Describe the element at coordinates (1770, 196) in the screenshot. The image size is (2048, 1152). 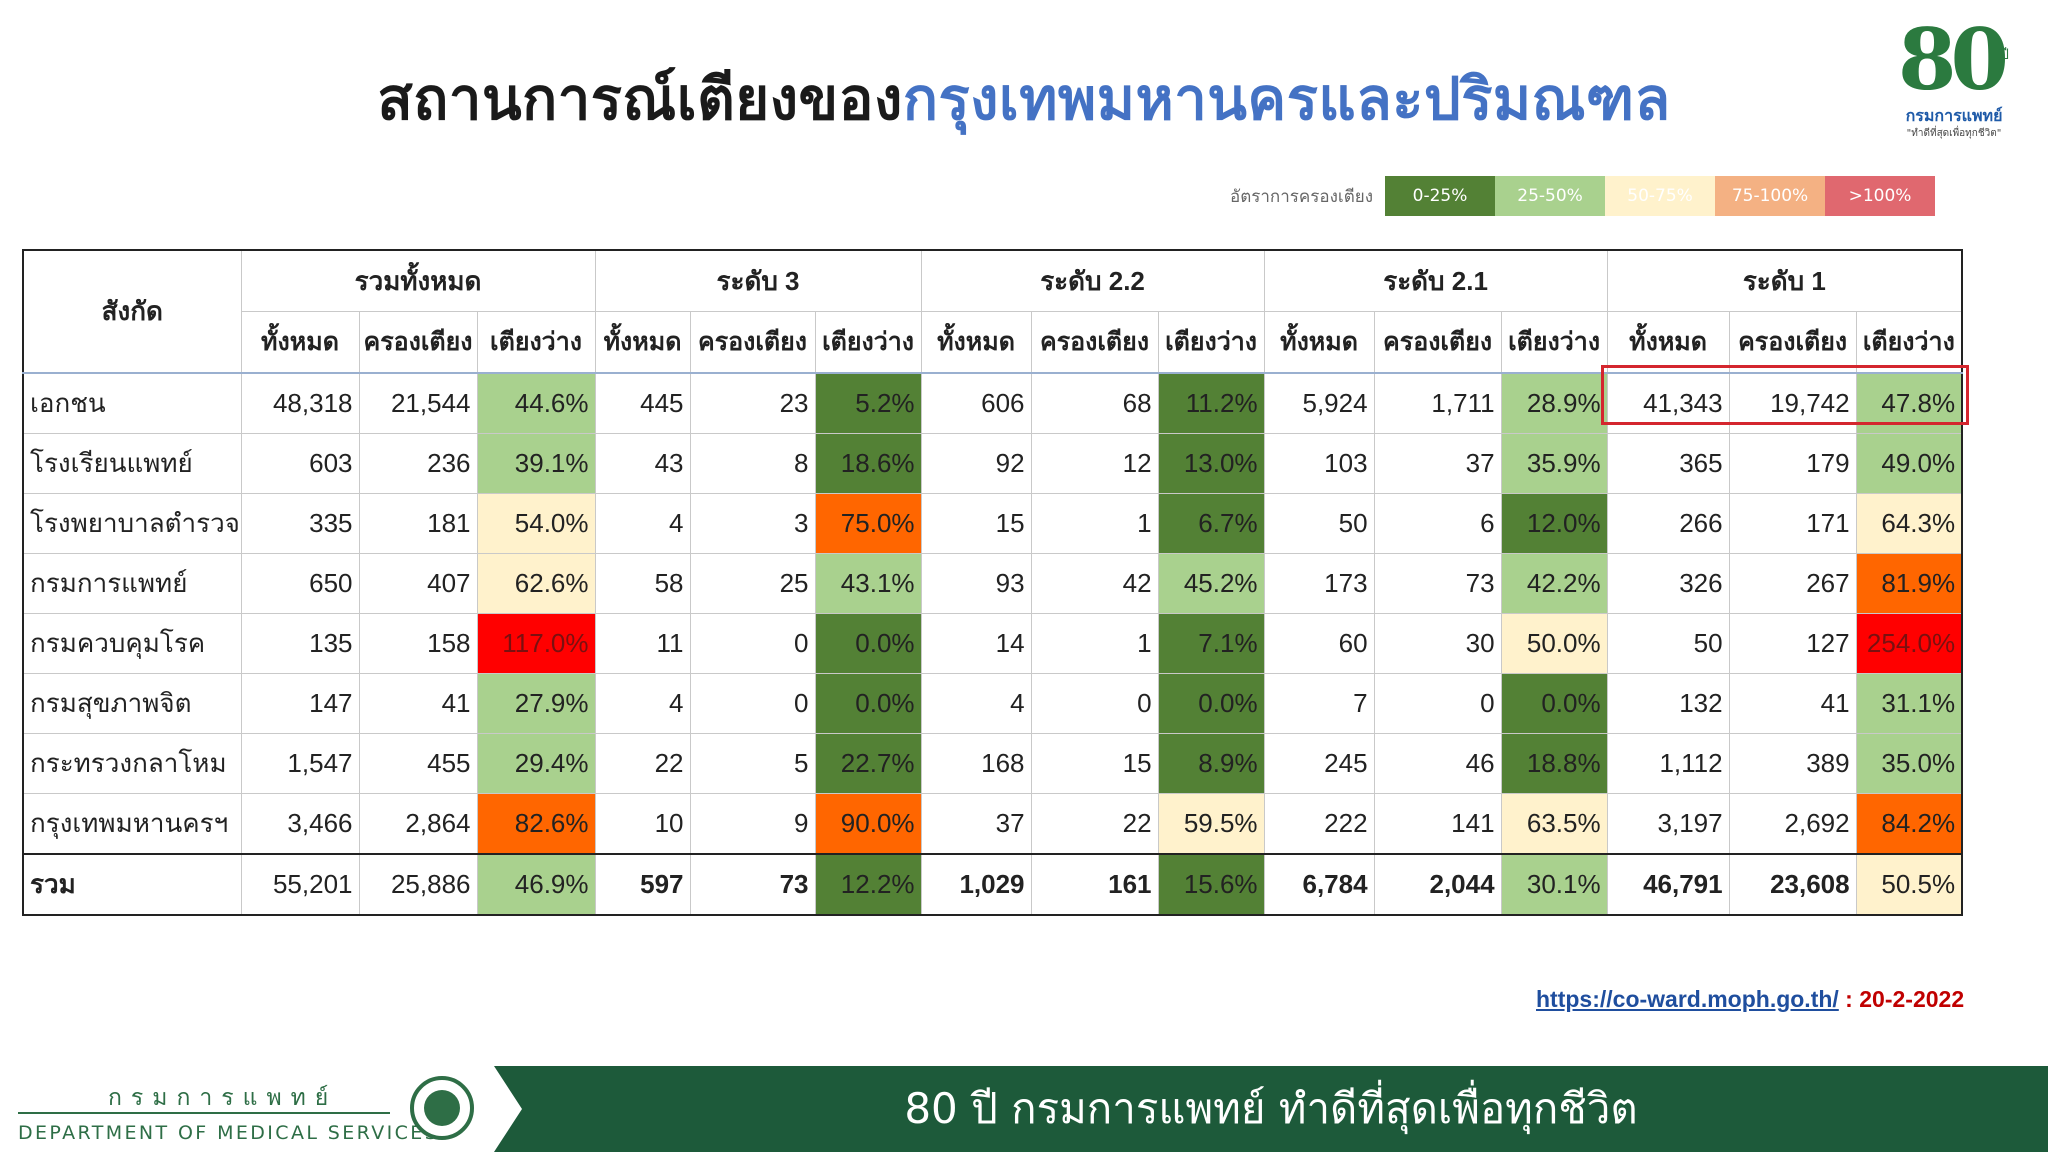
I see `legend-swatch-75-100: 75-100%` at that location.